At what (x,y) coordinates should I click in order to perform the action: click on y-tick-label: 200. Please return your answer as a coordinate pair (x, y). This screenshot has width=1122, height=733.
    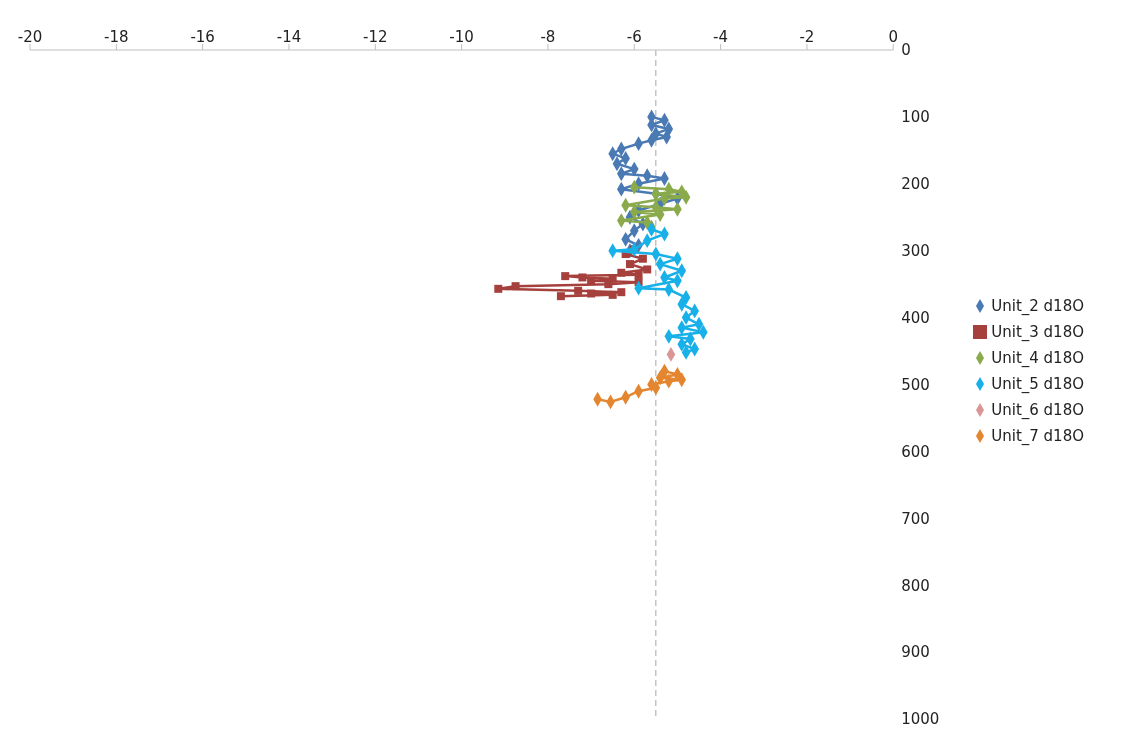
    Looking at the image, I should click on (915, 184).